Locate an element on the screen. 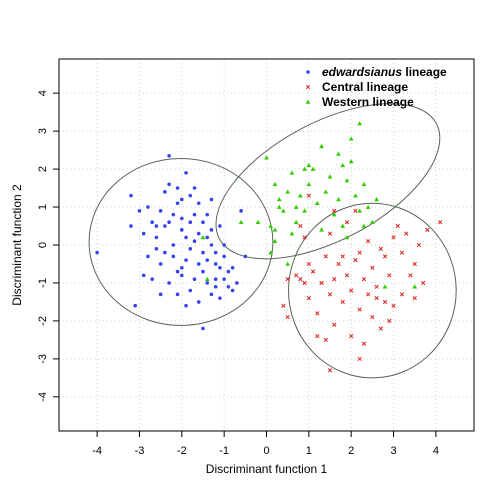 The image size is (504, 504). confidence-ellipse is located at coordinates (181, 241).